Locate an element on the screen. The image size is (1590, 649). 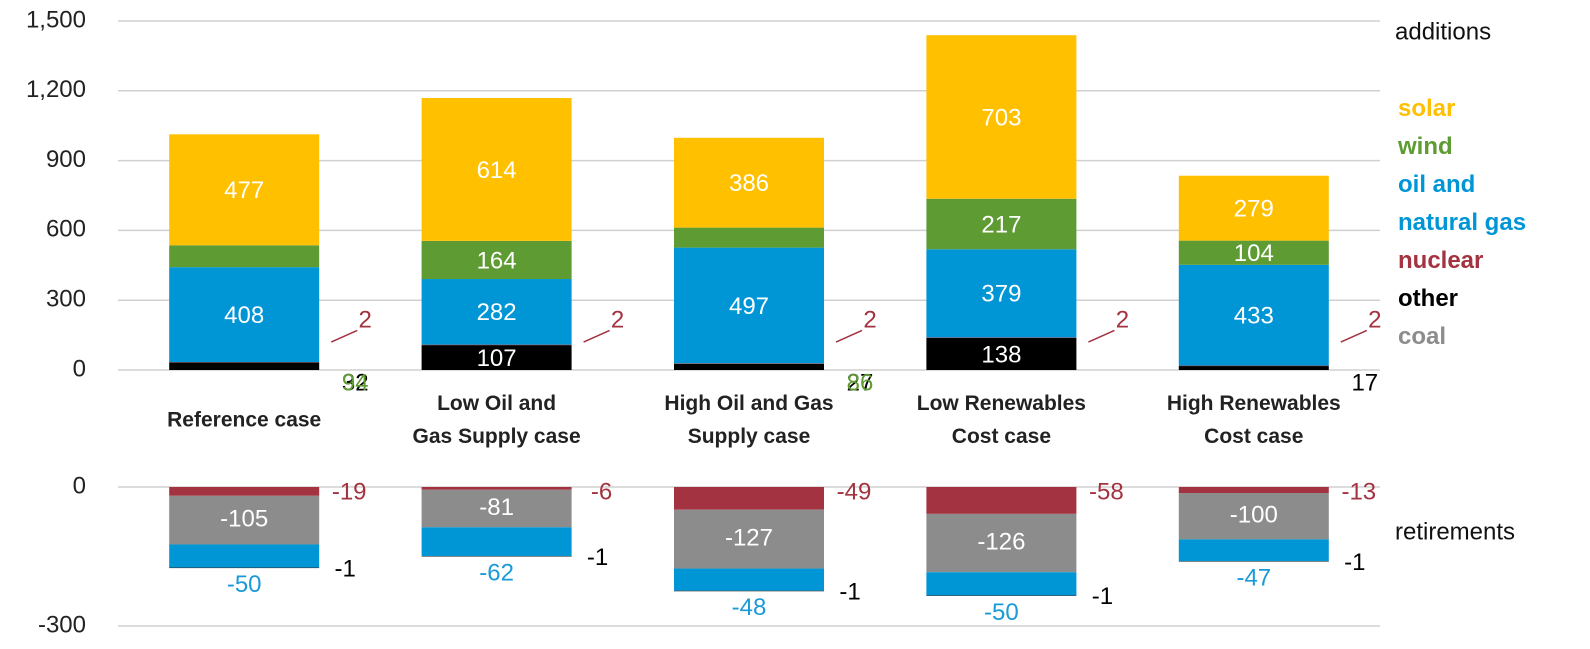
data-label: 164 is located at coordinates (497, 260).